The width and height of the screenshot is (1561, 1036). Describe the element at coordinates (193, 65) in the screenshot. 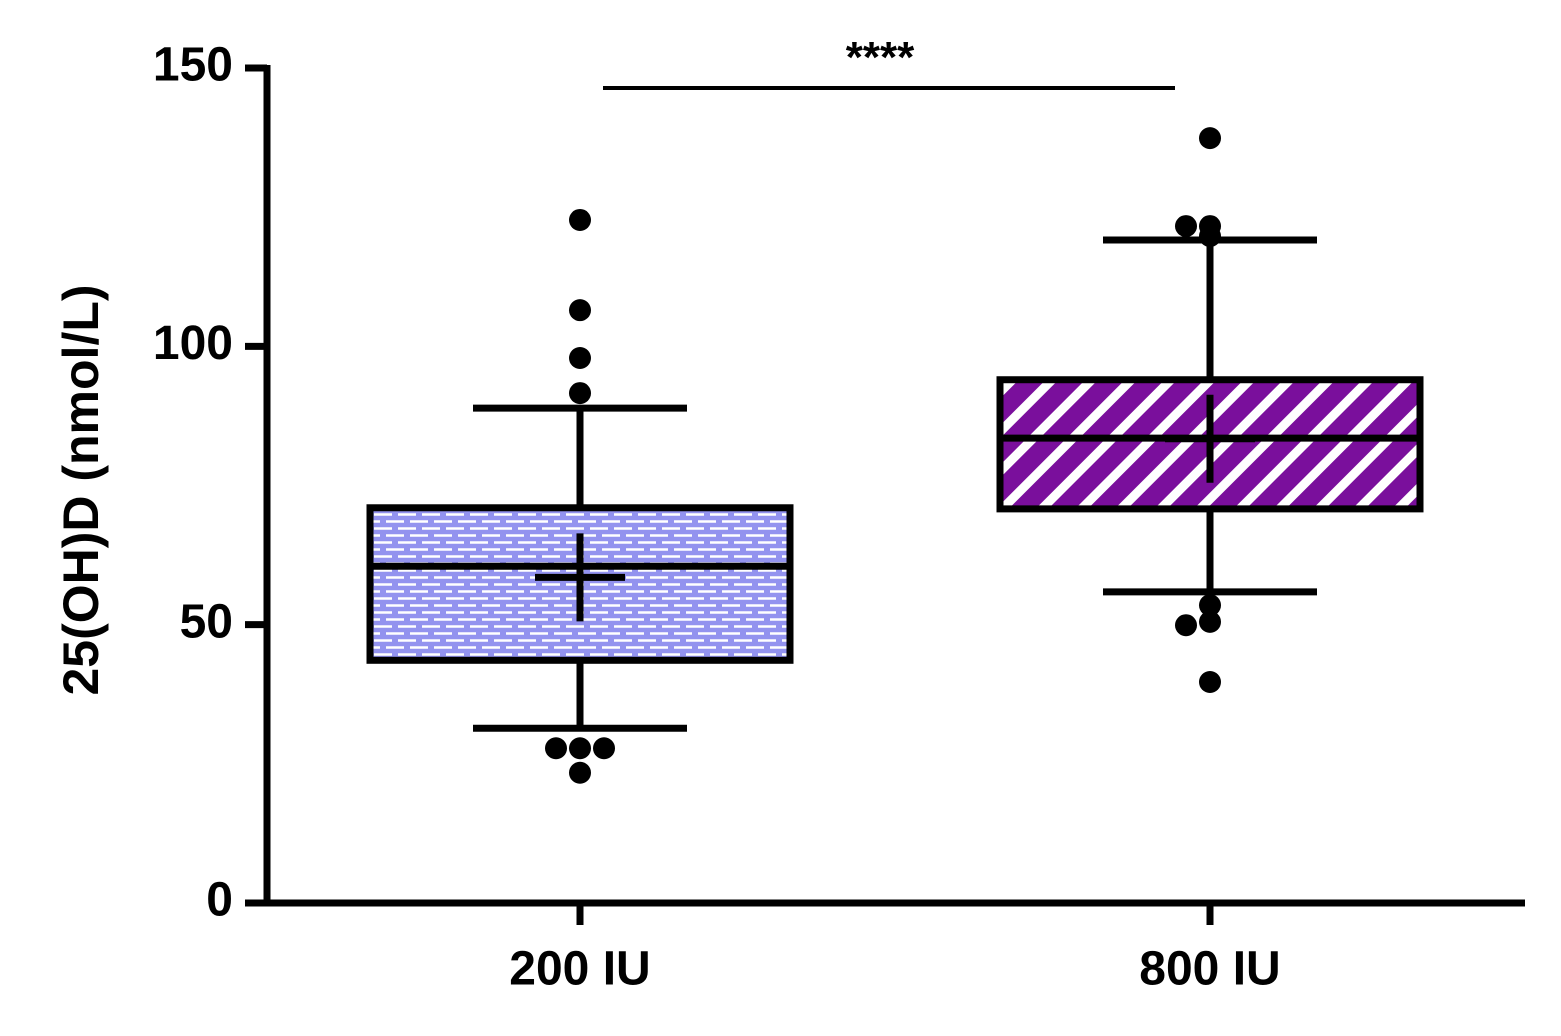

I see `y-tick-label: 150` at that location.